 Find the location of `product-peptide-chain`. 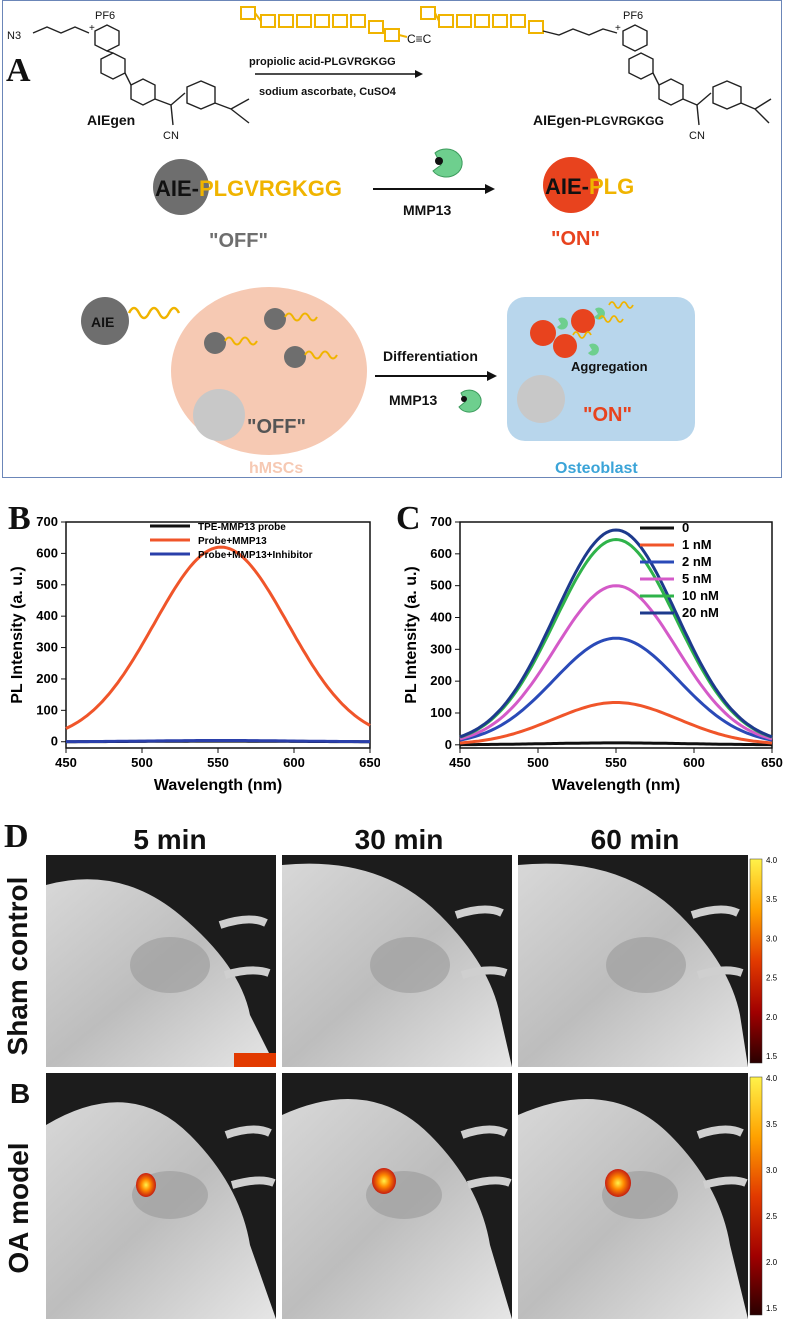

product-peptide-chain is located at coordinates (482, 20).